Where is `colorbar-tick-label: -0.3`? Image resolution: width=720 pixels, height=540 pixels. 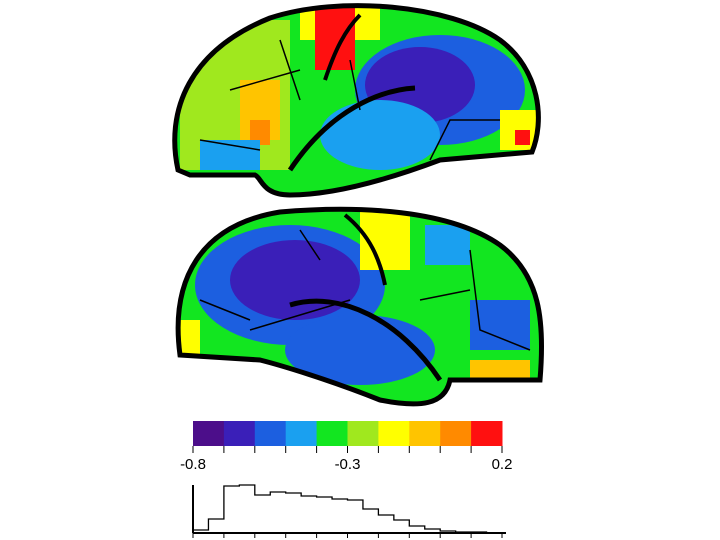 colorbar-tick-label: -0.3 is located at coordinates (348, 464).